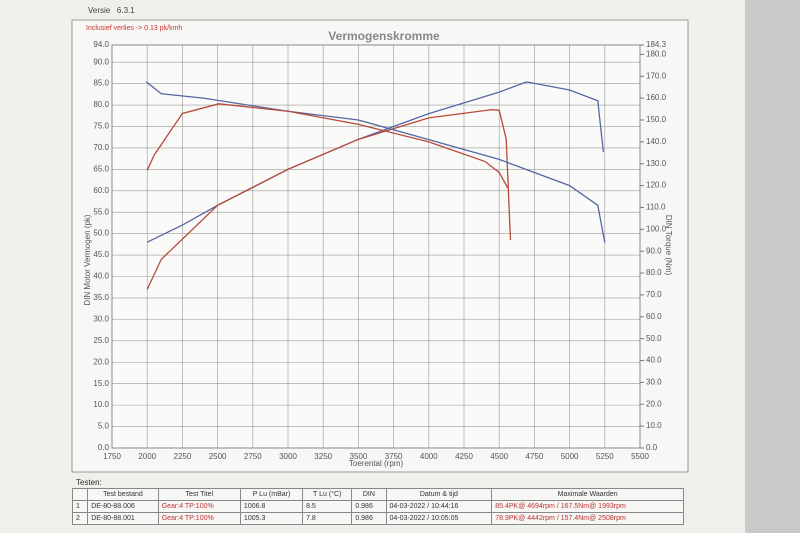 The width and height of the screenshot is (800, 533). Describe the element at coordinates (125, 10) in the screenshot. I see `version-value: 6.3.1` at that location.